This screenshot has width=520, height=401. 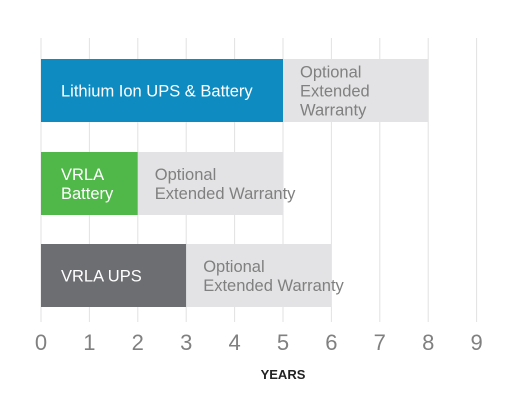 What do you see at coordinates (331, 342) in the screenshot?
I see `x-tick-label: 6` at bounding box center [331, 342].